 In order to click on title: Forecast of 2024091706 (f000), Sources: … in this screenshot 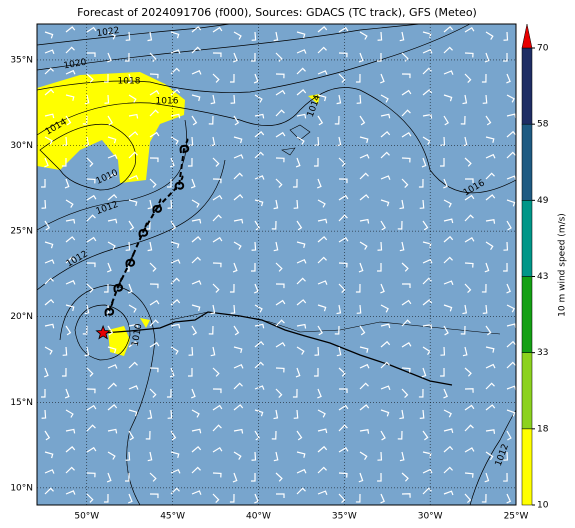, I will do `click(277, 12)`.